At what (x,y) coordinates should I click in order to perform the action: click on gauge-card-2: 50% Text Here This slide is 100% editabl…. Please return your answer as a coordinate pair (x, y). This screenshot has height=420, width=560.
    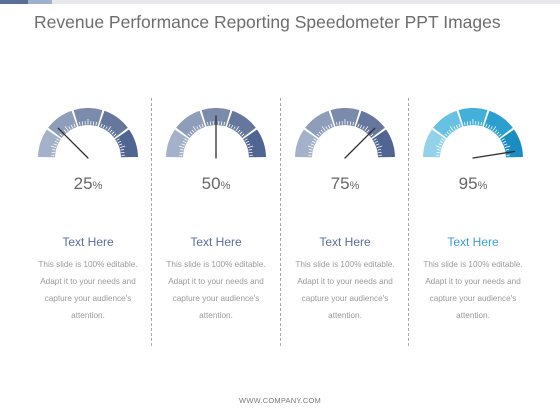
    Looking at the image, I should click on (216, 223).